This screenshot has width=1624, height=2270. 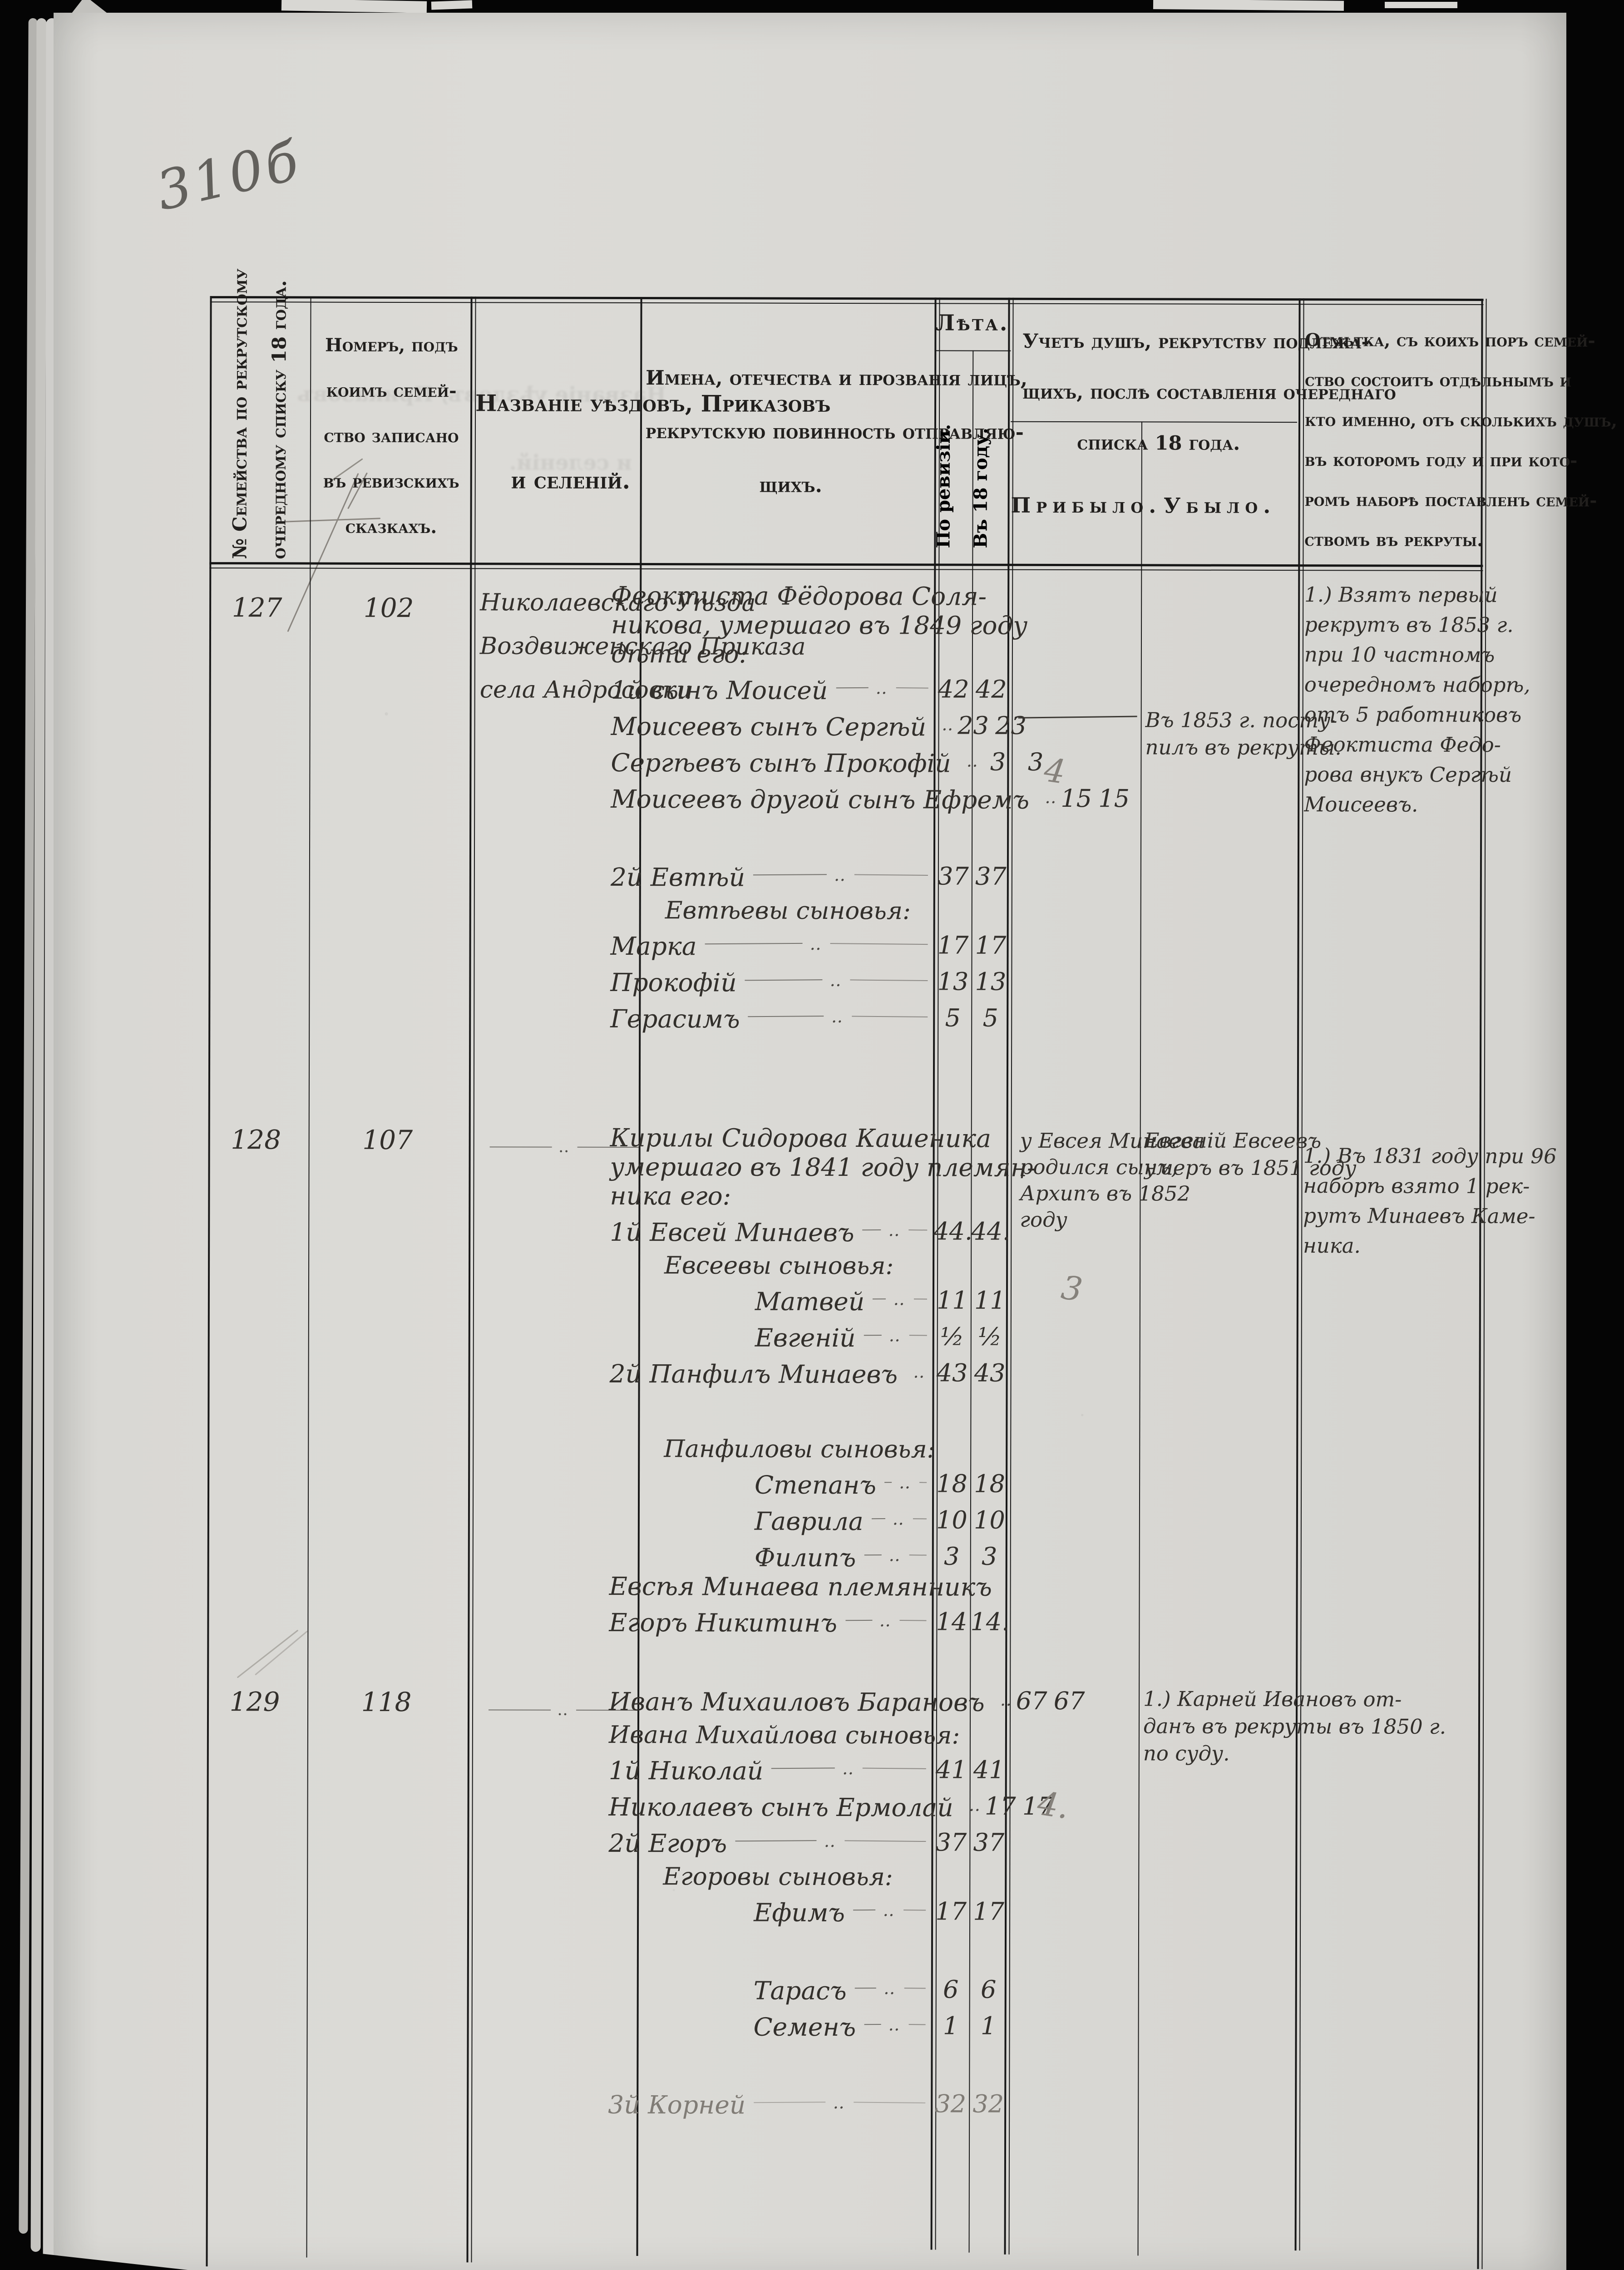 What do you see at coordinates (799, 1449) in the screenshot?
I see `entry-text: Панфиловы сыновья:` at bounding box center [799, 1449].